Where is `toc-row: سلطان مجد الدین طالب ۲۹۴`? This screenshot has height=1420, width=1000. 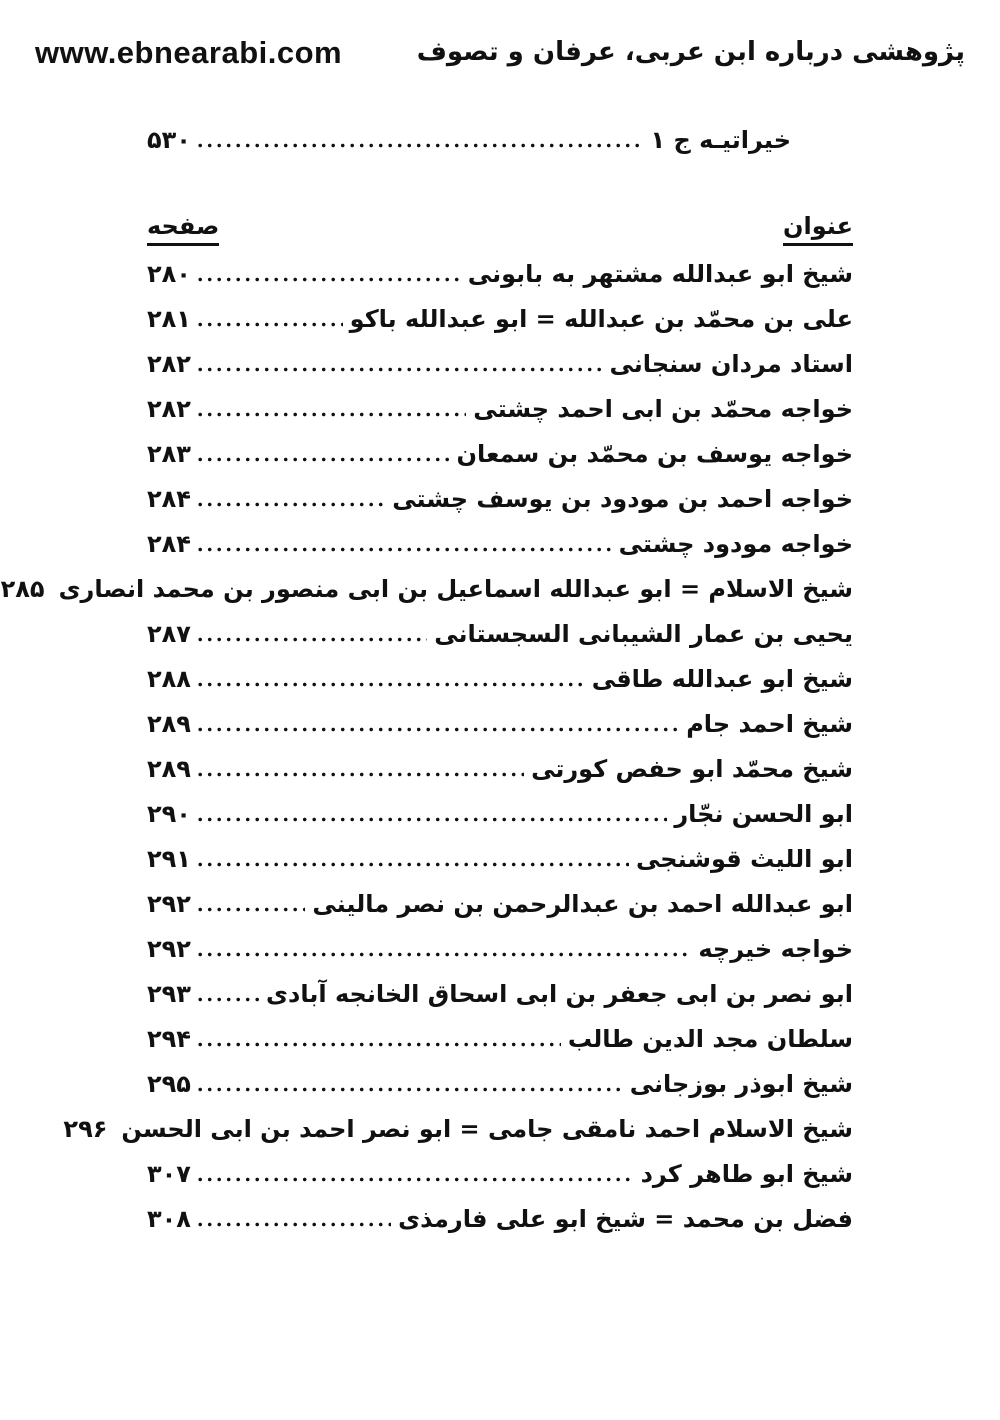
toc-row: سلطان مجد الدین طالب ۲۹۴ is located at coordinates (500, 1047).